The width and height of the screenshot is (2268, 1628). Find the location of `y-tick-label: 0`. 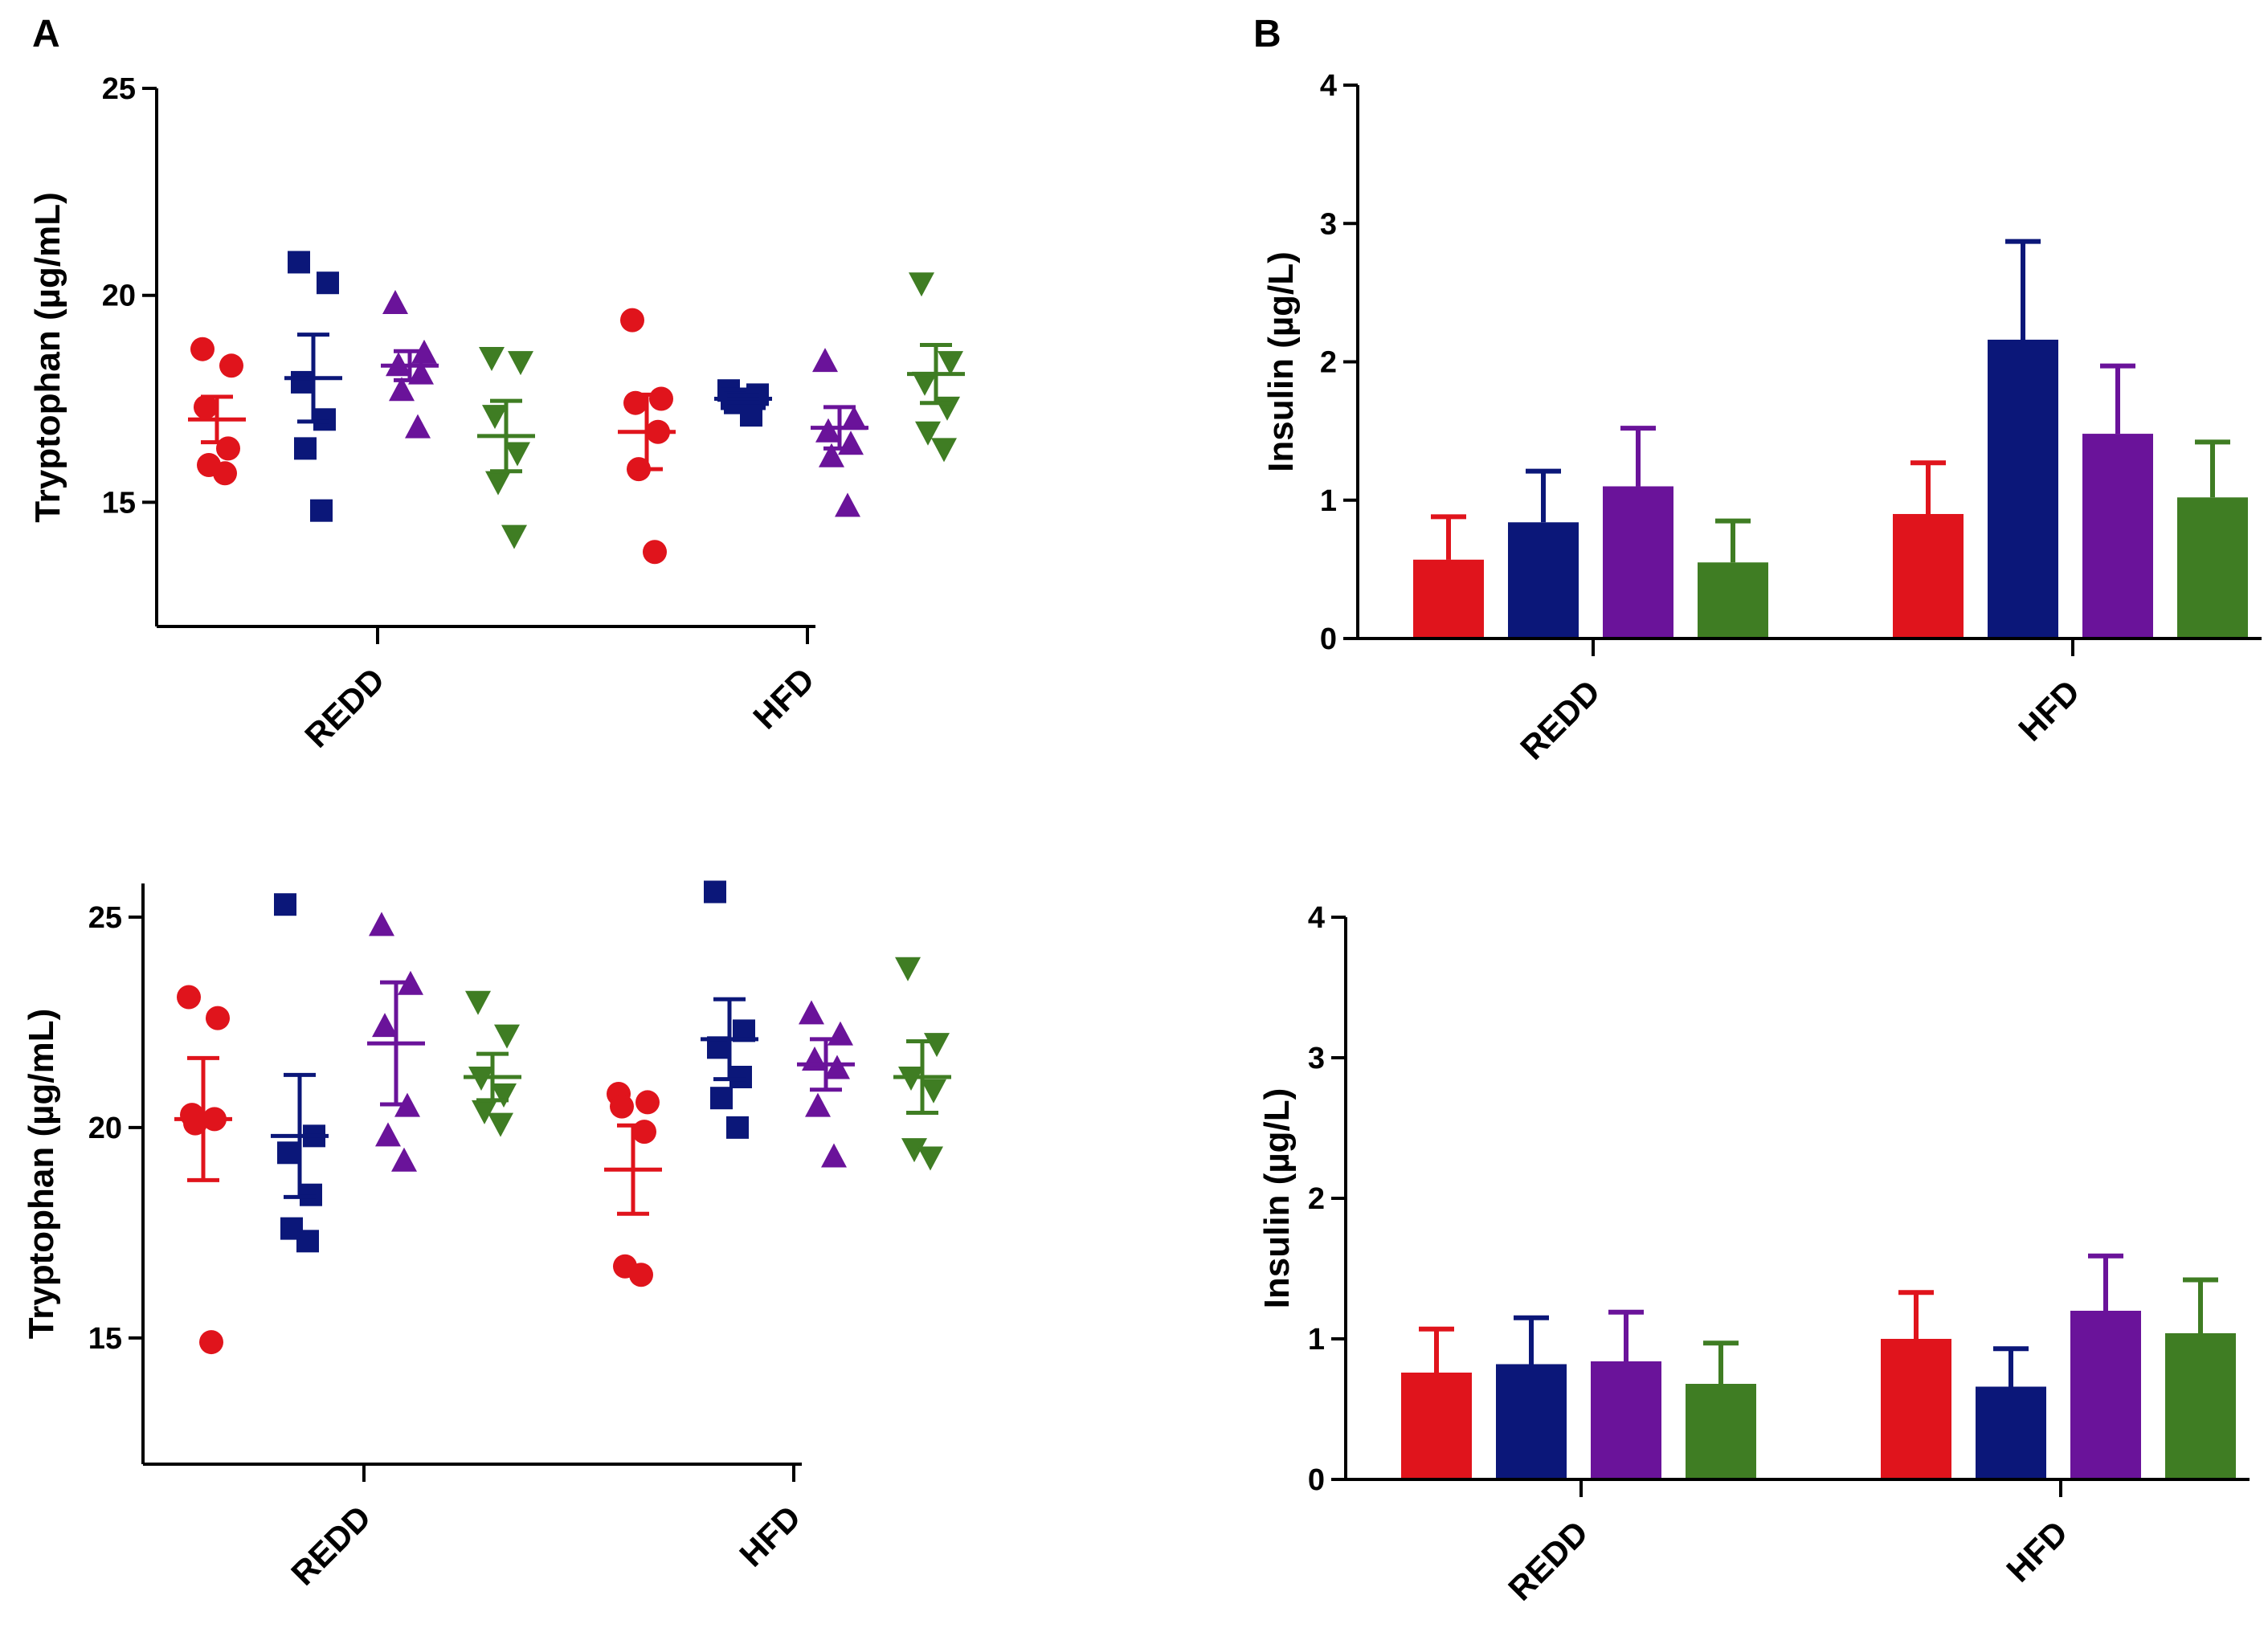

y-tick-label: 0 is located at coordinates (1328, 639).